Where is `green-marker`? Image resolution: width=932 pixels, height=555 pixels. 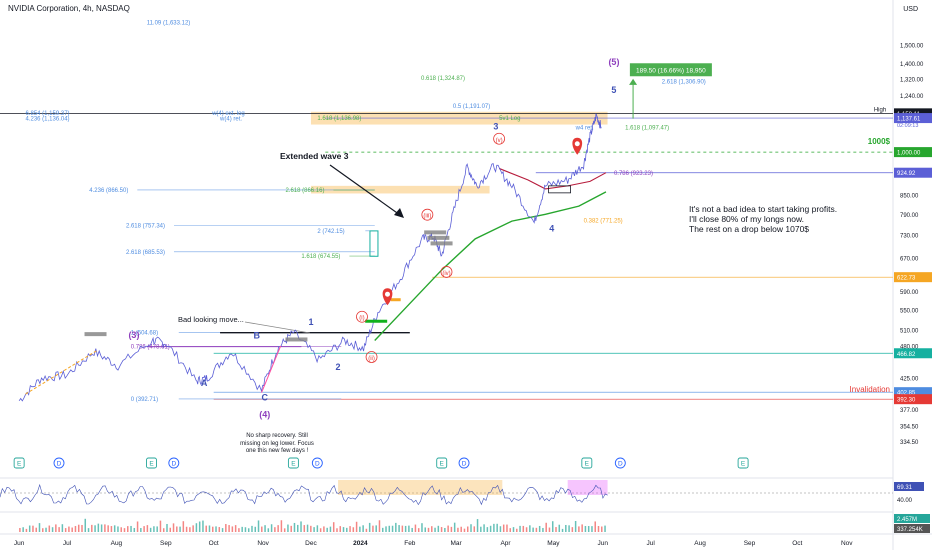 green-marker is located at coordinates (376, 321).